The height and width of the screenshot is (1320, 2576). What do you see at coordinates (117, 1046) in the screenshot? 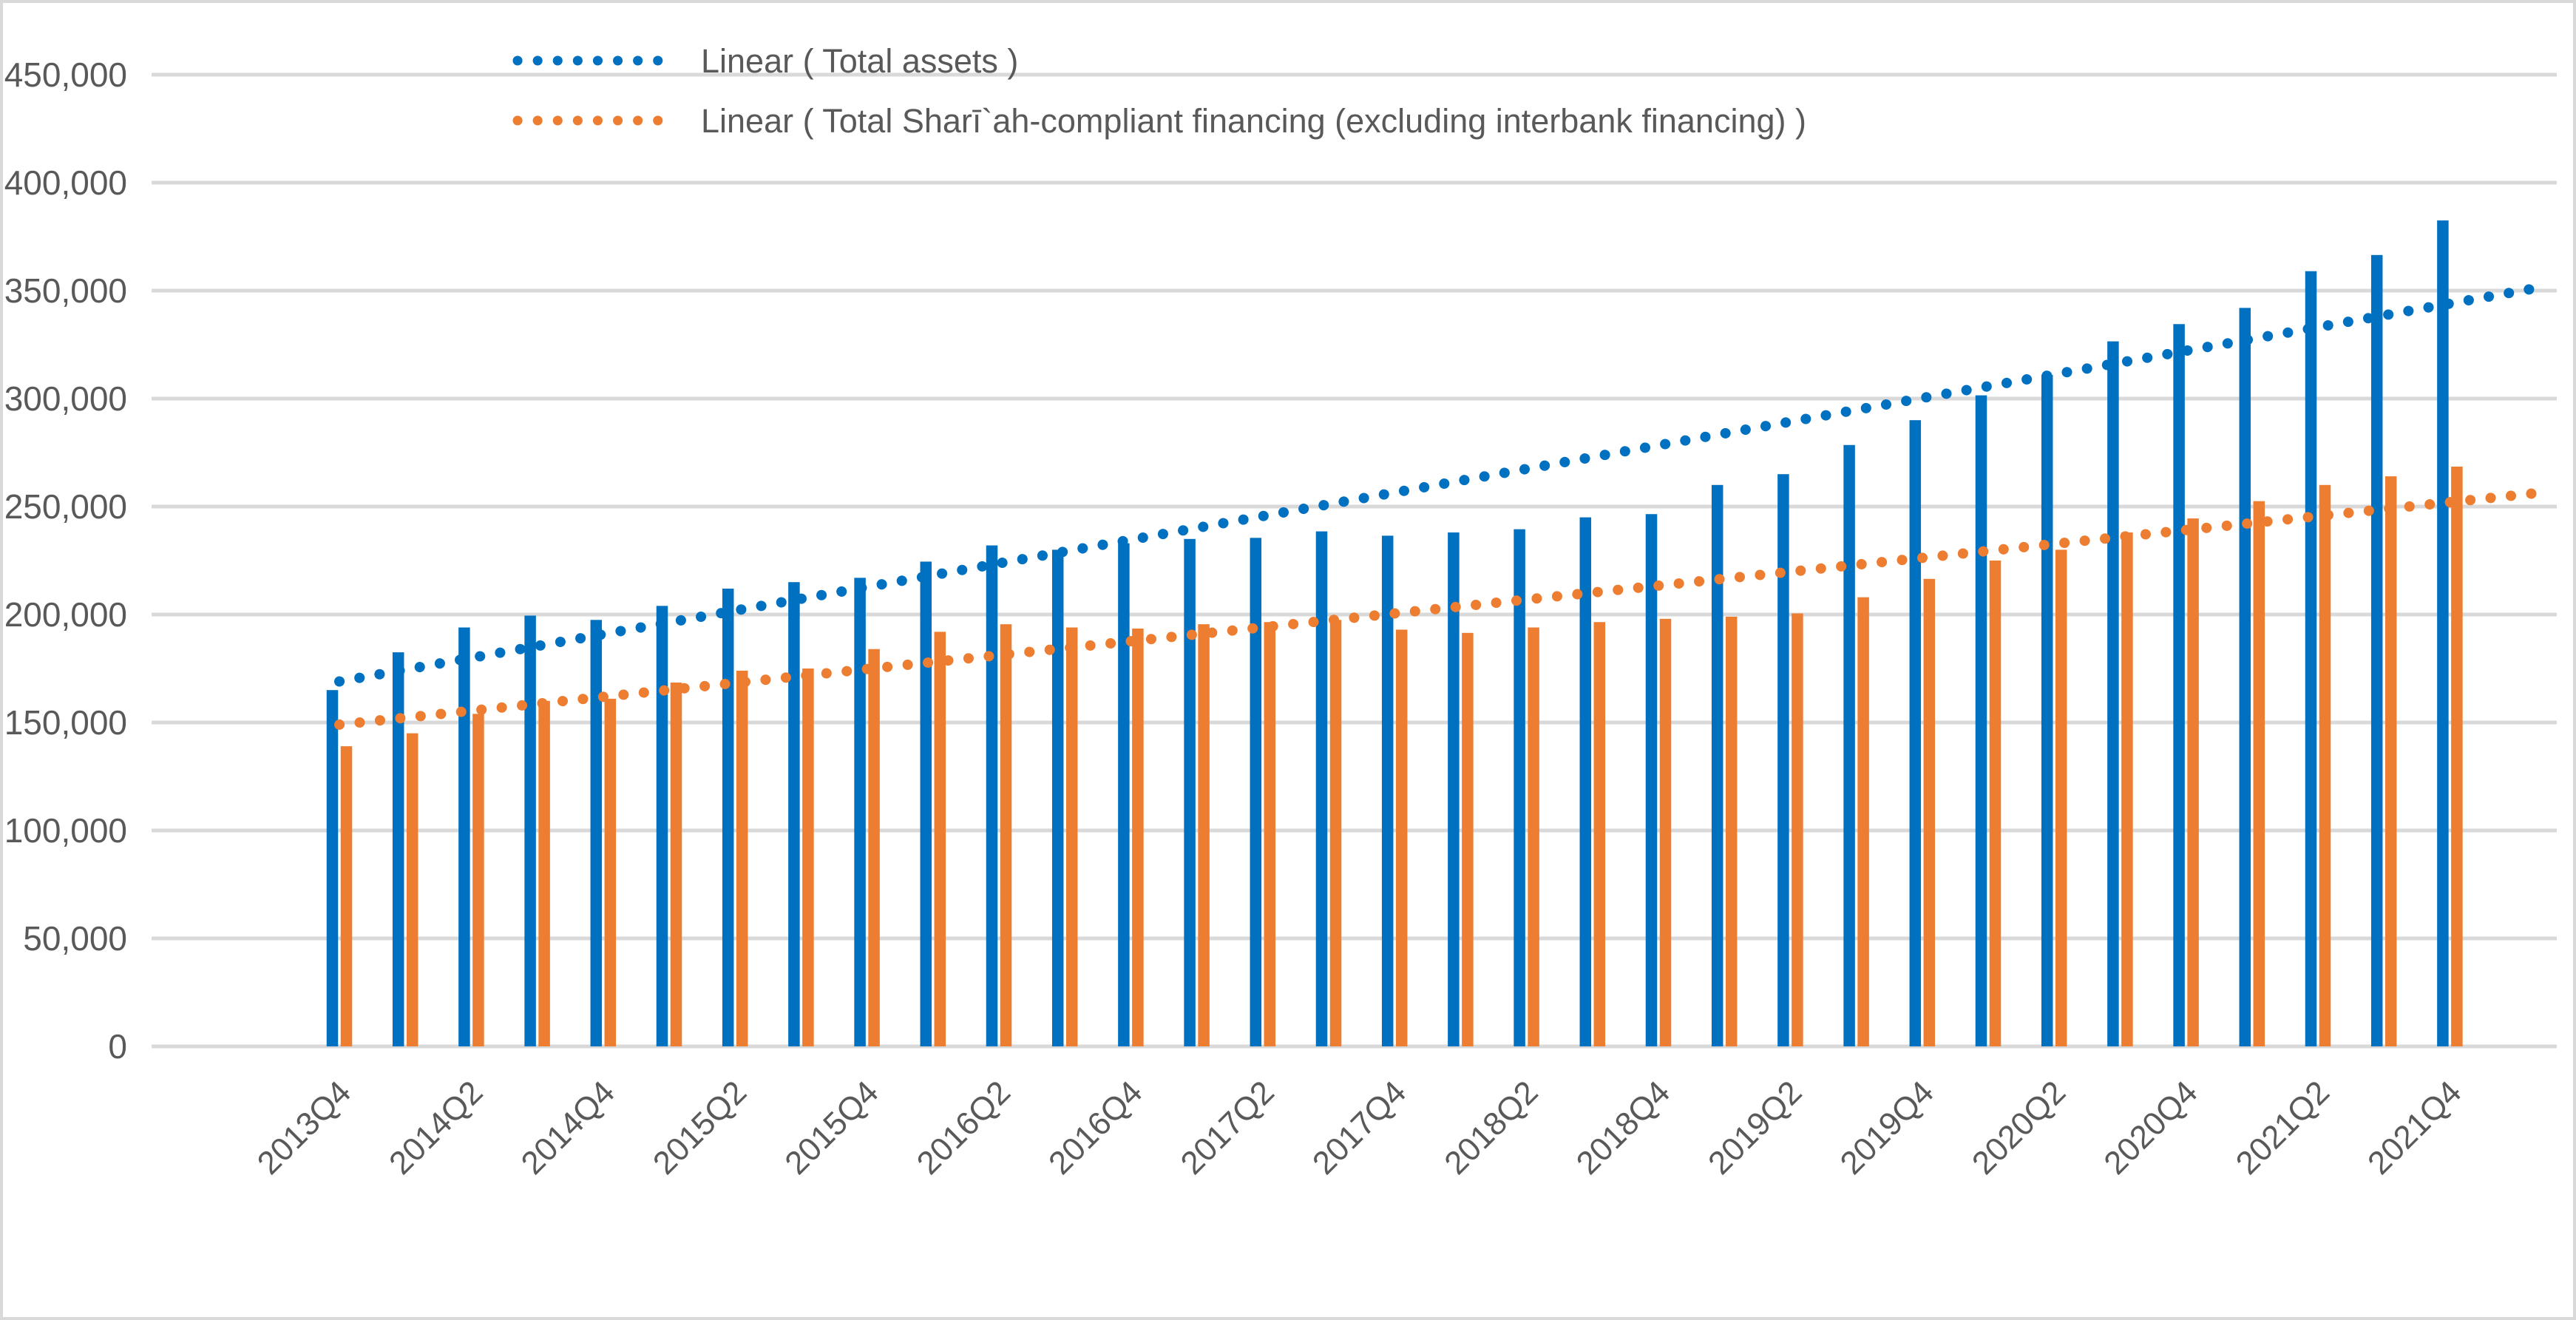
I see `y-axis-label: 0` at bounding box center [117, 1046].